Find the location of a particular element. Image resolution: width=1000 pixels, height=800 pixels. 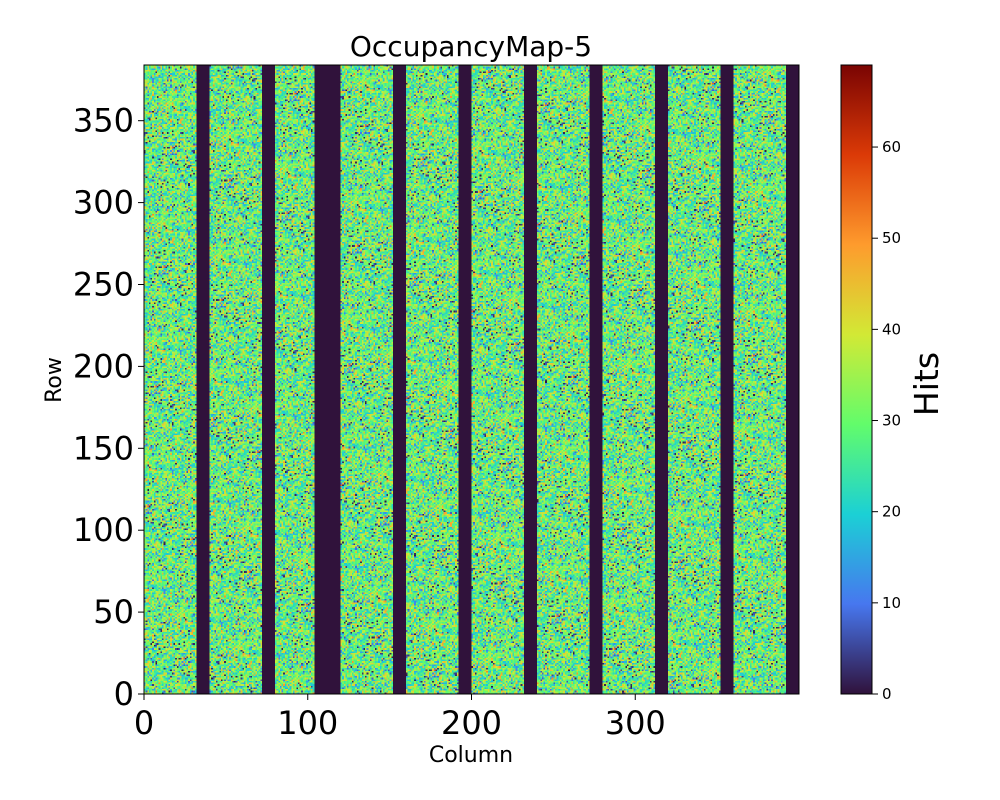

colorbar-tick-label: 30 is located at coordinates (891, 421).